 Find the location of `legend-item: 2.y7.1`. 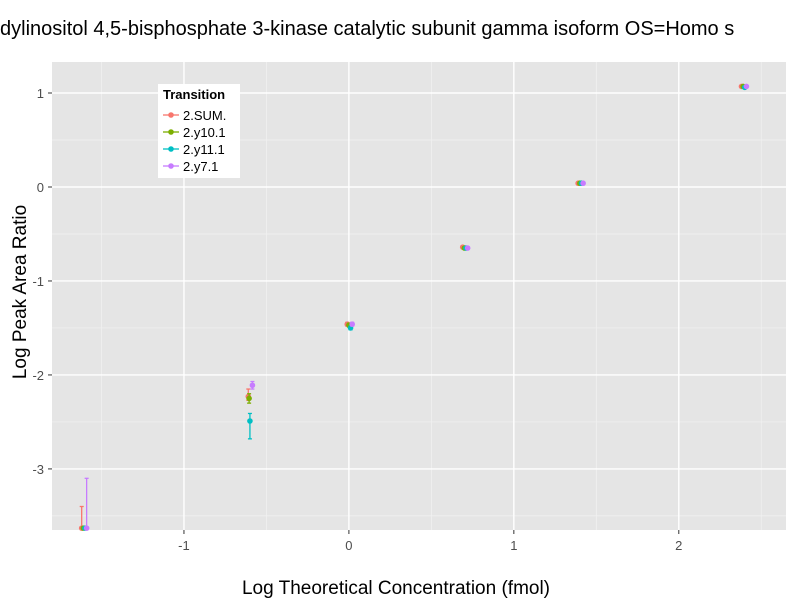

legend-item: 2.y7.1 is located at coordinates (190, 166).